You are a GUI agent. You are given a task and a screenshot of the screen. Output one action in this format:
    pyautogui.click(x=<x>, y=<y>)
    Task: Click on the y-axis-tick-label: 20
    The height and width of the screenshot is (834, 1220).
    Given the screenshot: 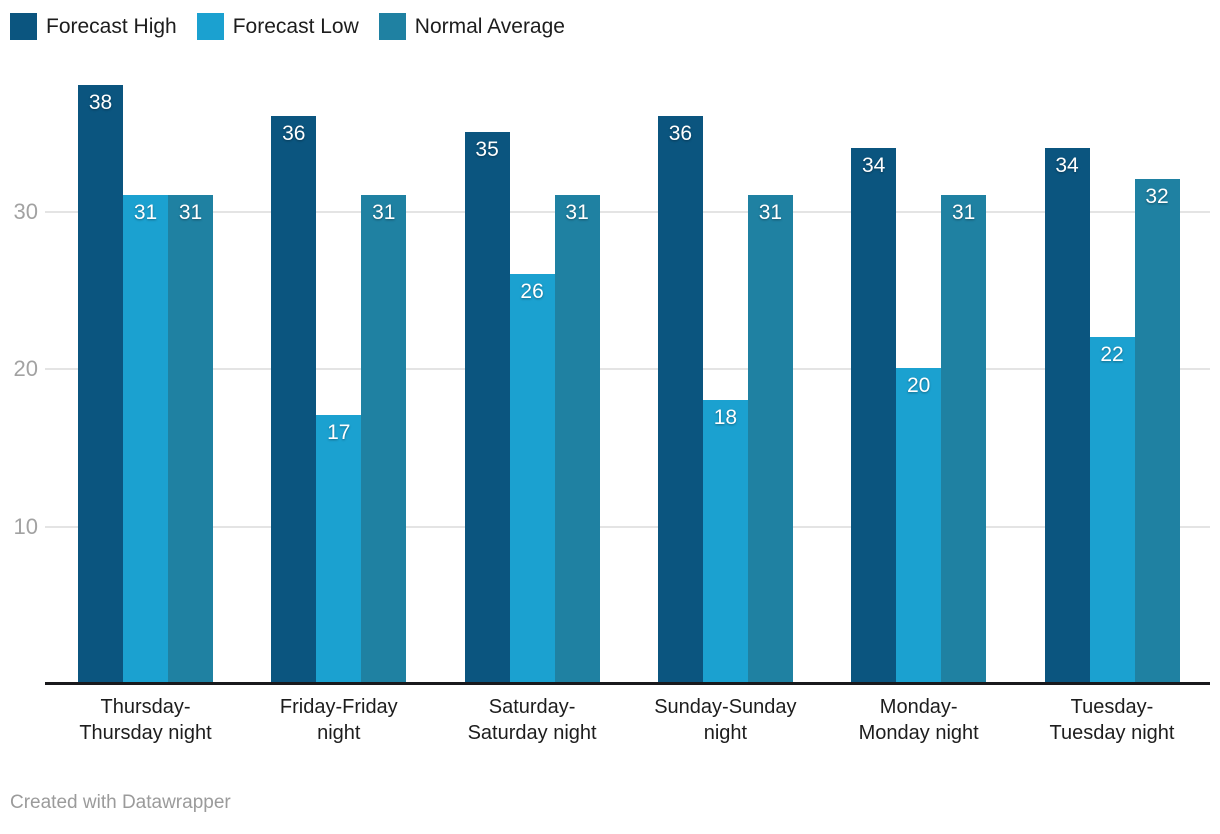 What is the action you would take?
    pyautogui.click(x=25, y=368)
    